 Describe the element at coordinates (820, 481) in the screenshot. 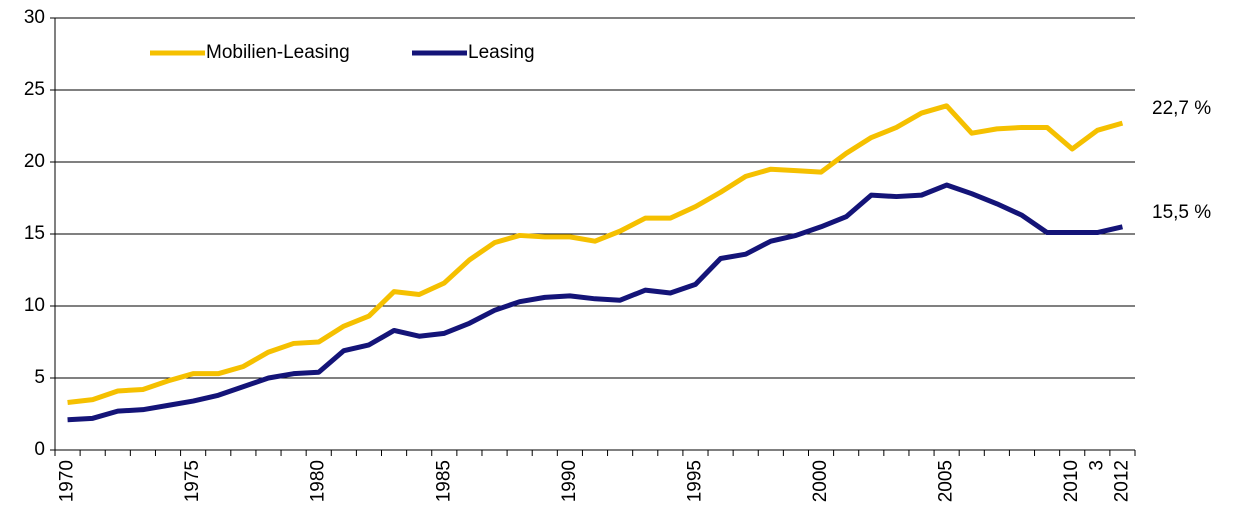

I see `x-tick-label: 2000` at that location.